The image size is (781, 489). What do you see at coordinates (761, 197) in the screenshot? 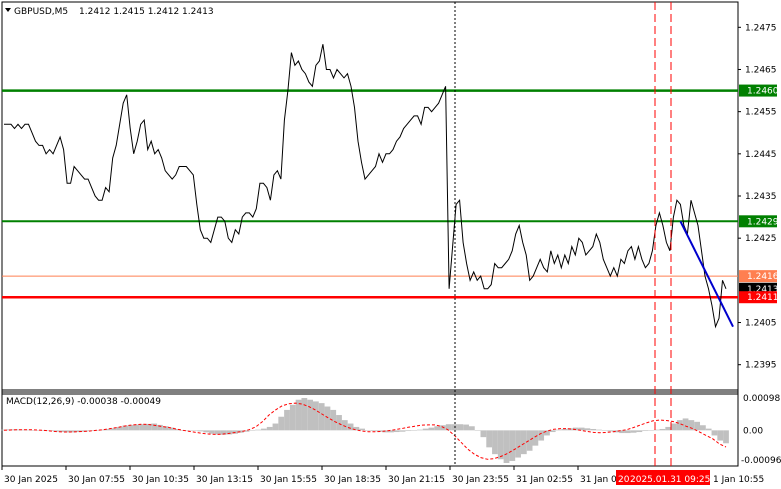
I see `price-tick-label: 1.2435` at bounding box center [761, 197].